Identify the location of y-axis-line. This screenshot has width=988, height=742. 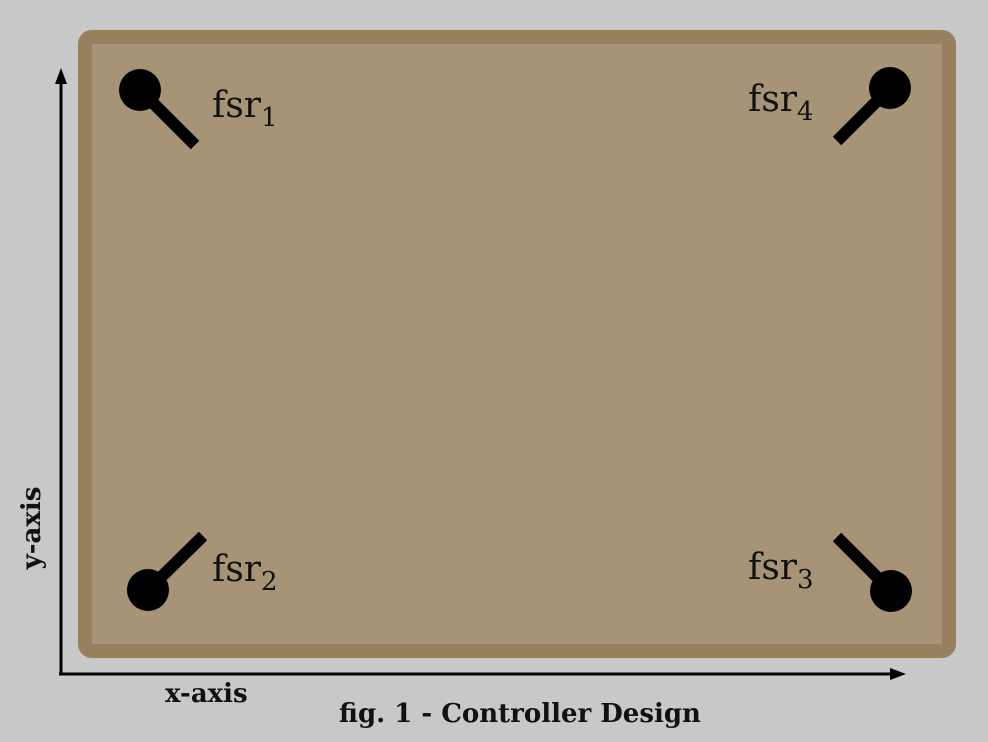
(61, 371).